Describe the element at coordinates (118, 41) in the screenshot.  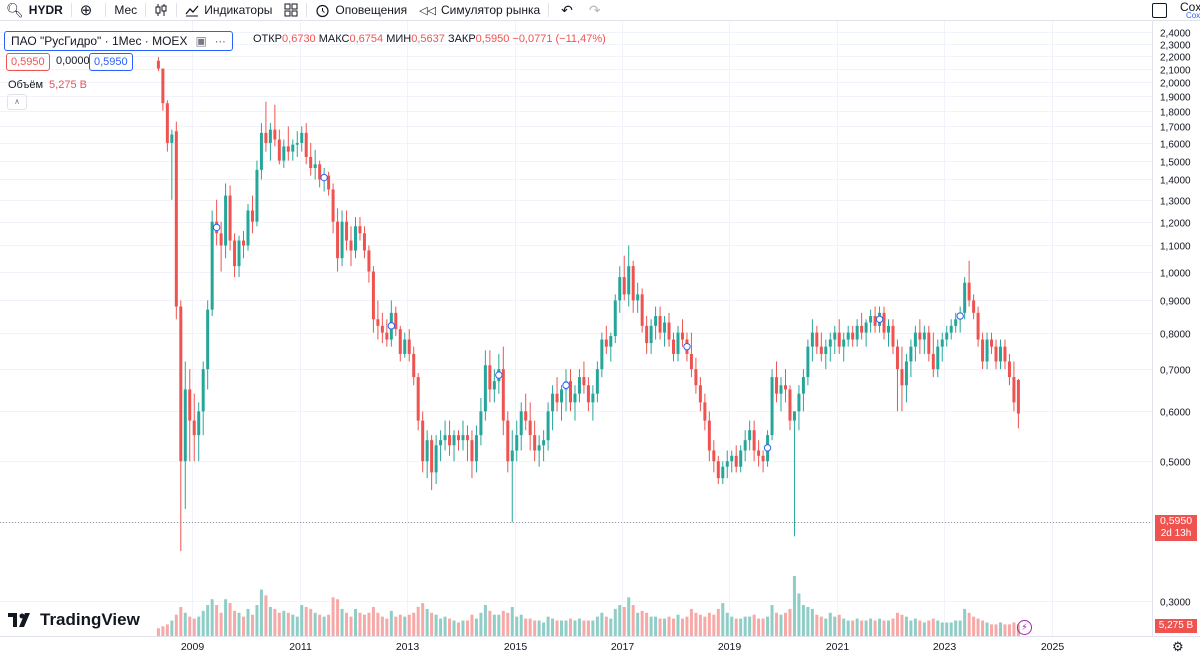
I see `symbol-legend: ПАО "РусГидро" · 1Мес · MOEX ▣ ⋯` at that location.